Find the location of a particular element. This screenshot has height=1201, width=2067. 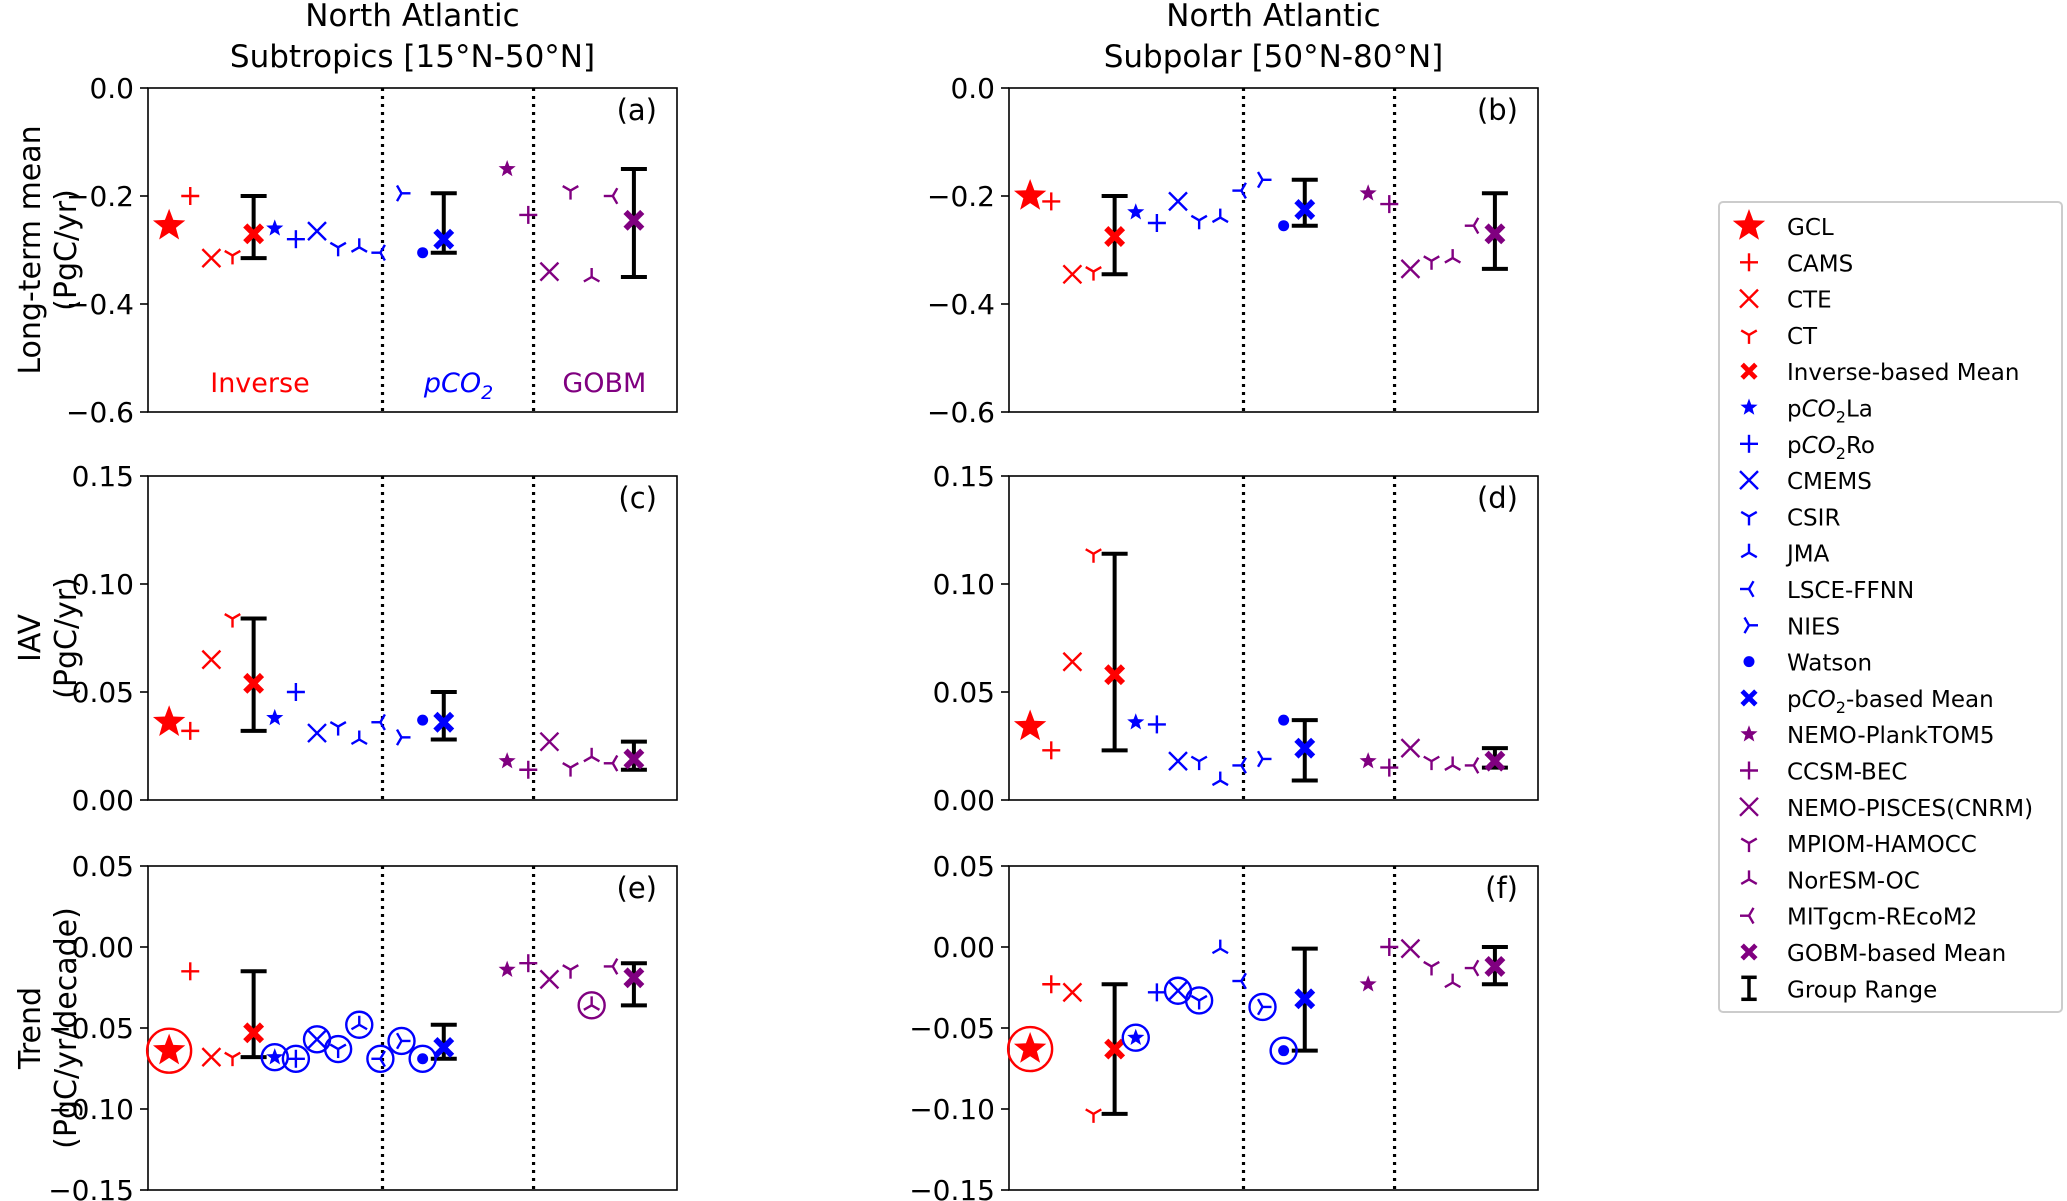

panel-d: 0.15 0.10 0.05 0.00 (d) is located at coordinates (1236, 638).